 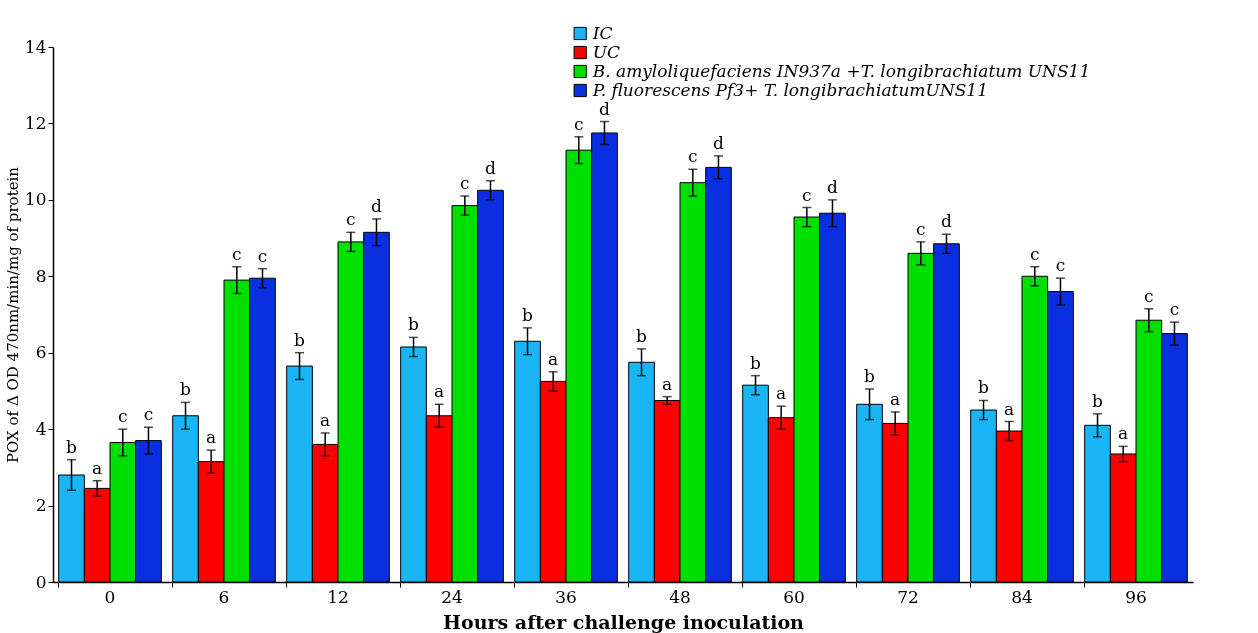 I want to click on x-tick-label: 24, so click(x=452, y=596).